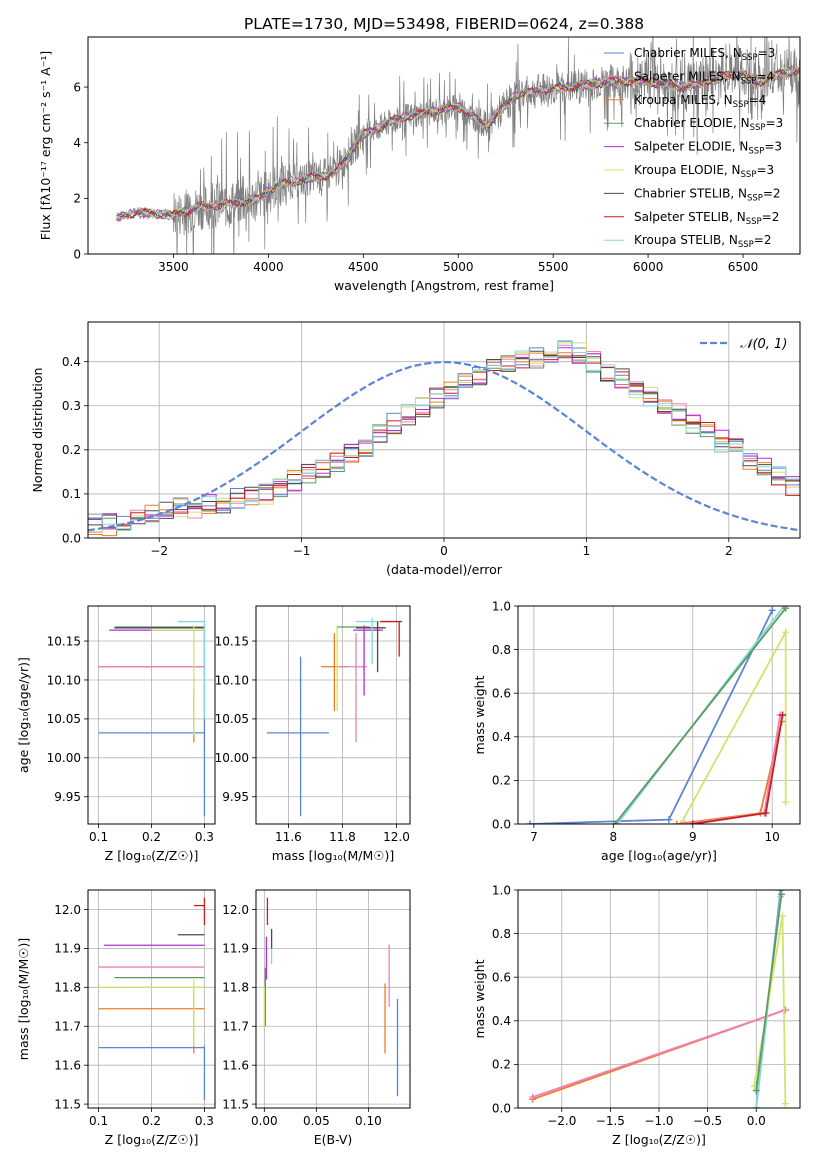  I want to click on x-tick-label: 0.2, so click(151, 1121).